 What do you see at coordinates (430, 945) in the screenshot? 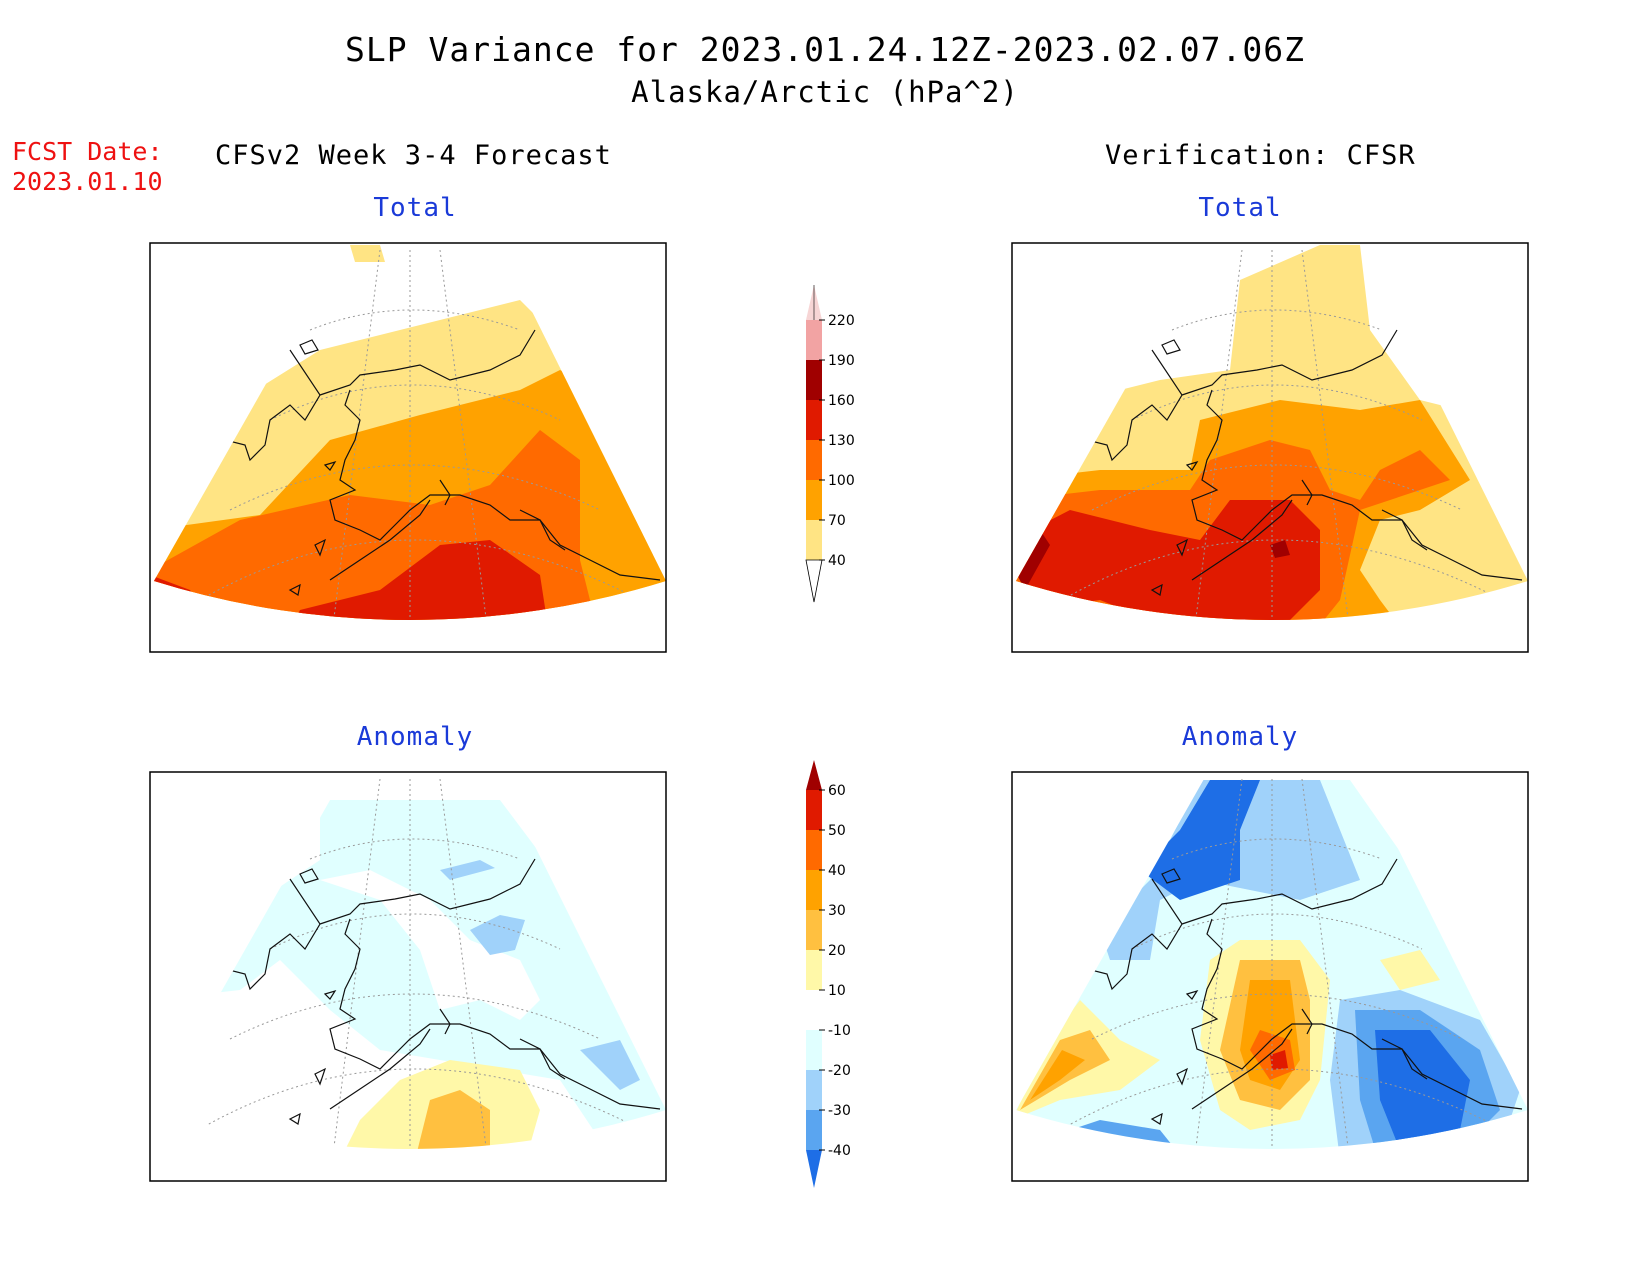
I see `field-near-zero` at bounding box center [430, 945].